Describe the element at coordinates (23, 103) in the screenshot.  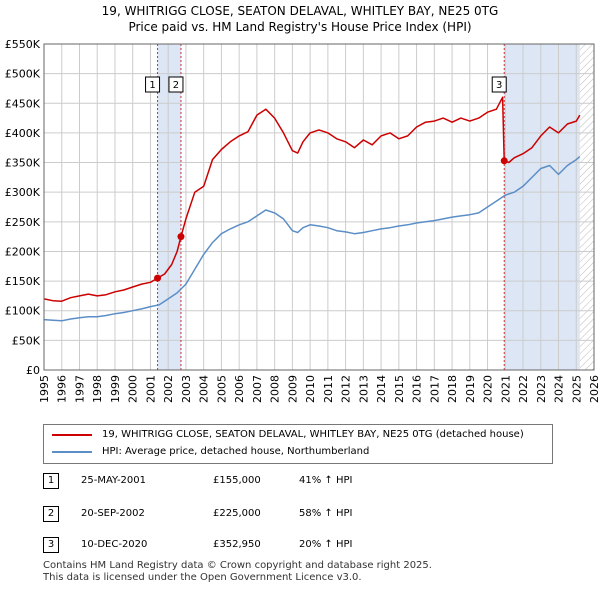
I see `y-tick-label: £450K` at that location.